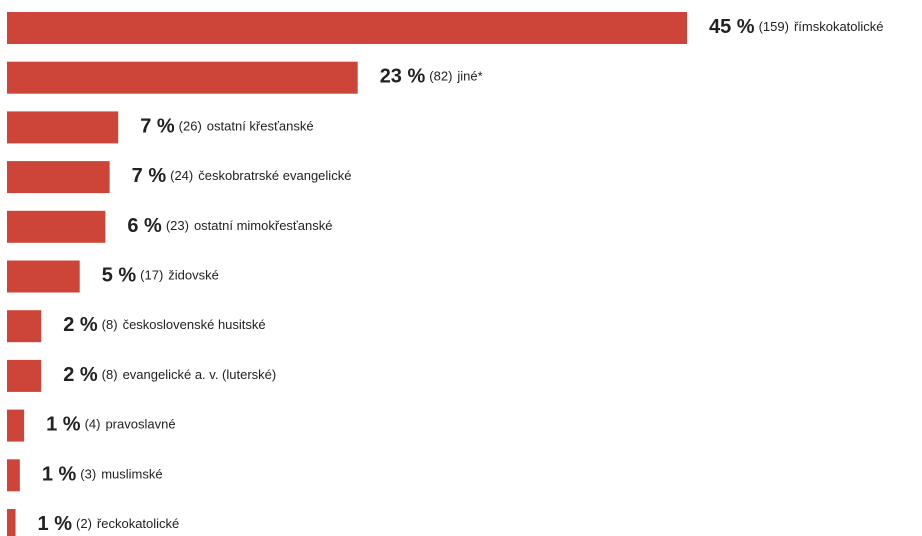 Image resolution: width=922 pixels, height=536 pixels. What do you see at coordinates (131, 474) in the screenshot?
I see `category-label: muslimské` at bounding box center [131, 474].